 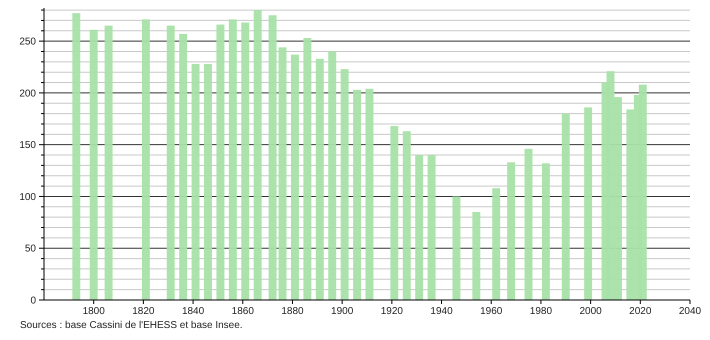 I want to click on y-tick-label: 250, so click(x=27, y=42).